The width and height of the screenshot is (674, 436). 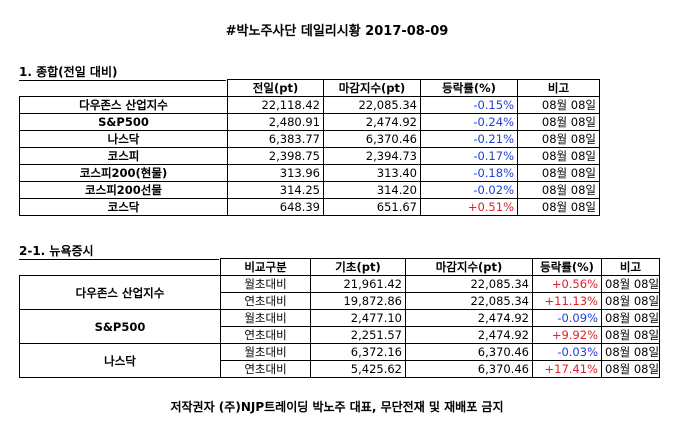 I want to click on summary-row: 코스피200(현물) 313.96 313.40 -0.18% 08월 08일, so click(x=309, y=173).